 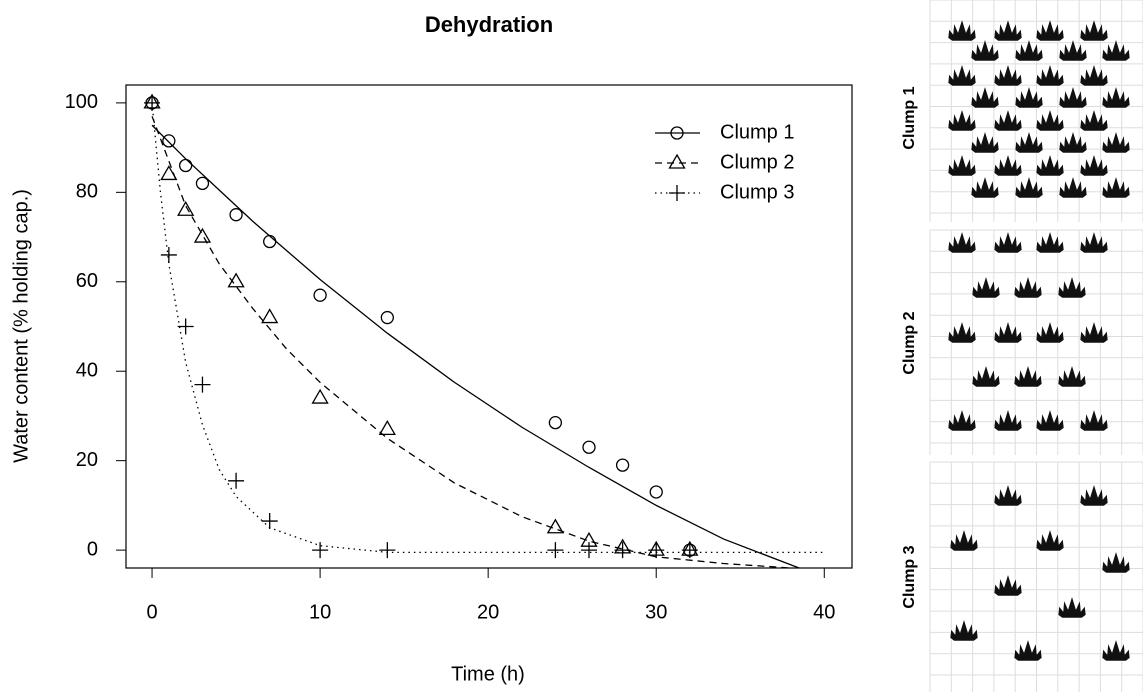 I want to click on legend-label: Clump 2, so click(x=757, y=162).